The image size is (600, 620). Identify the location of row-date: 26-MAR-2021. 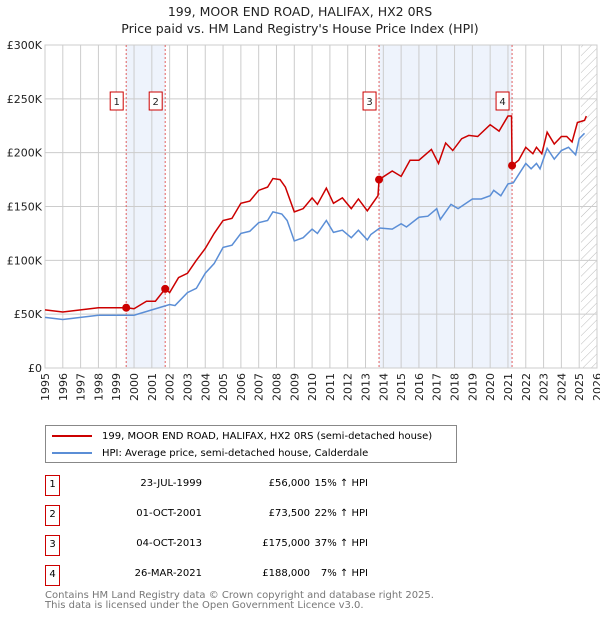
(168, 573).